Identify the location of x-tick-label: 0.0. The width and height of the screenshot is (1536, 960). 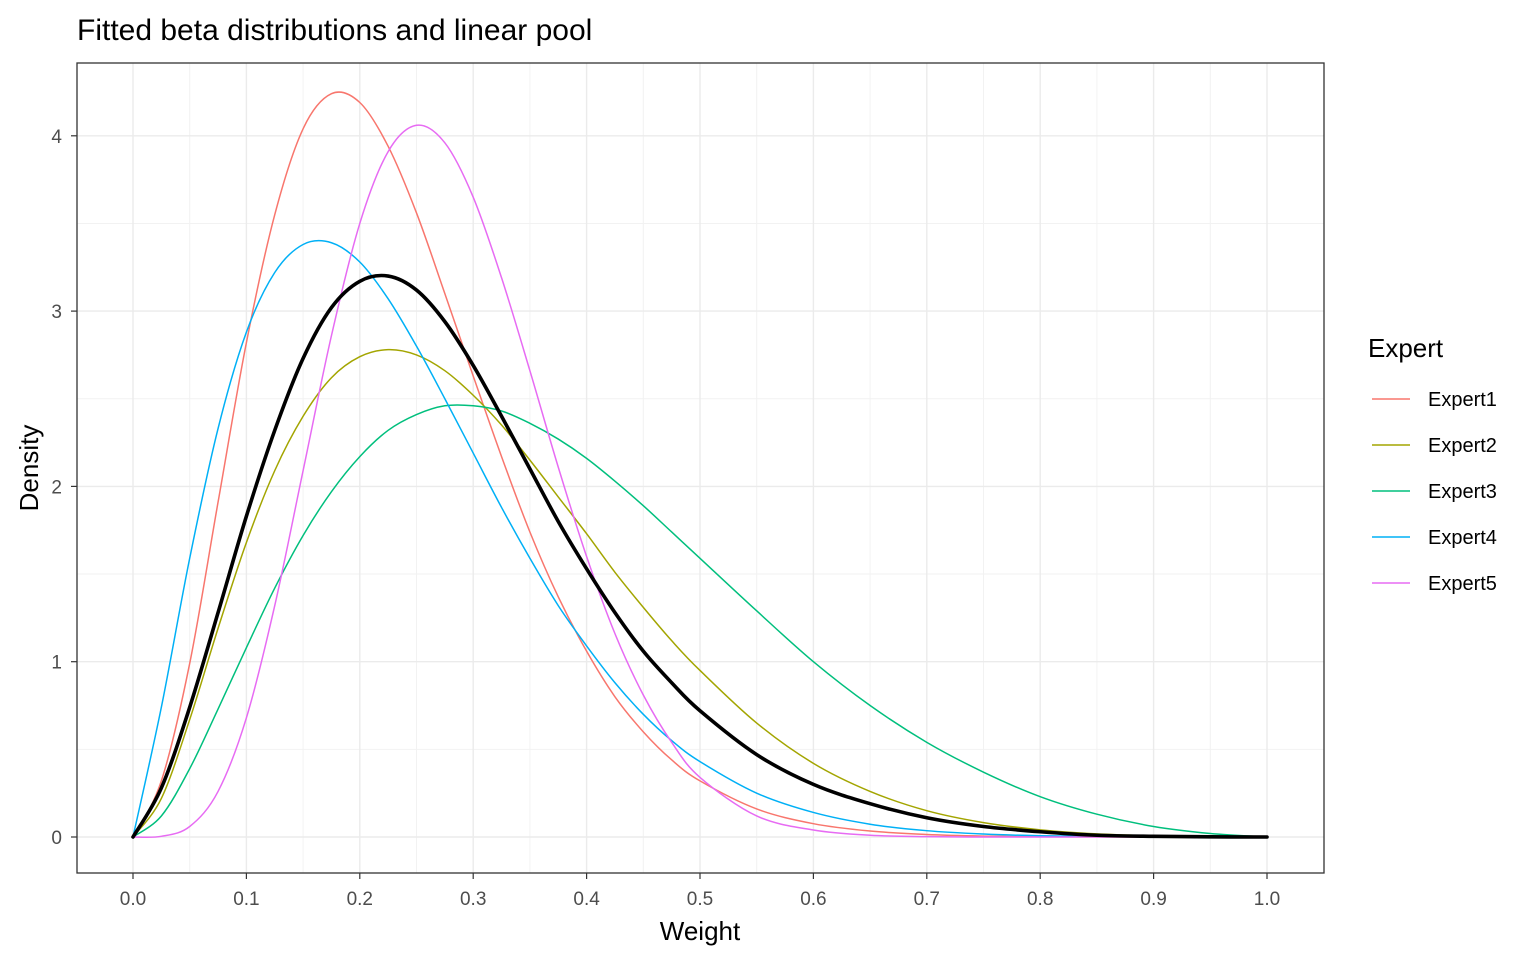
(133, 899).